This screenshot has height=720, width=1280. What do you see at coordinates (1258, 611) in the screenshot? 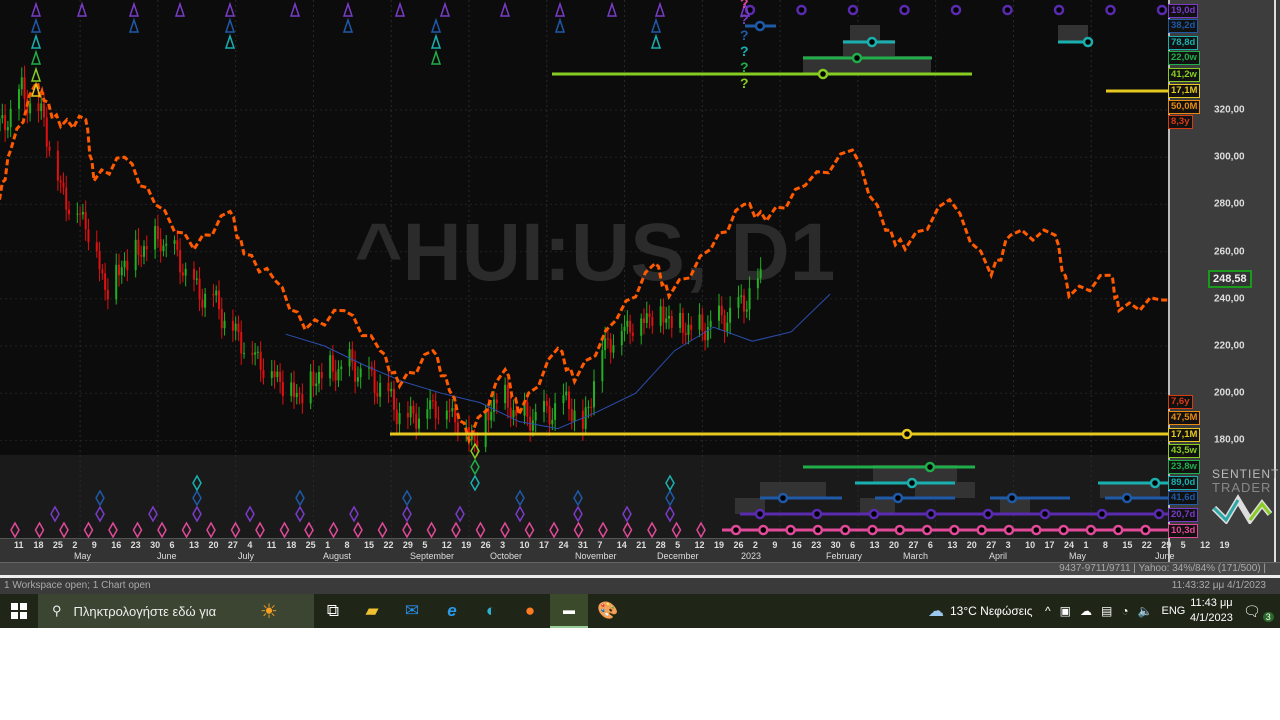
I see `notifications-button: 🗨 3` at bounding box center [1258, 611].